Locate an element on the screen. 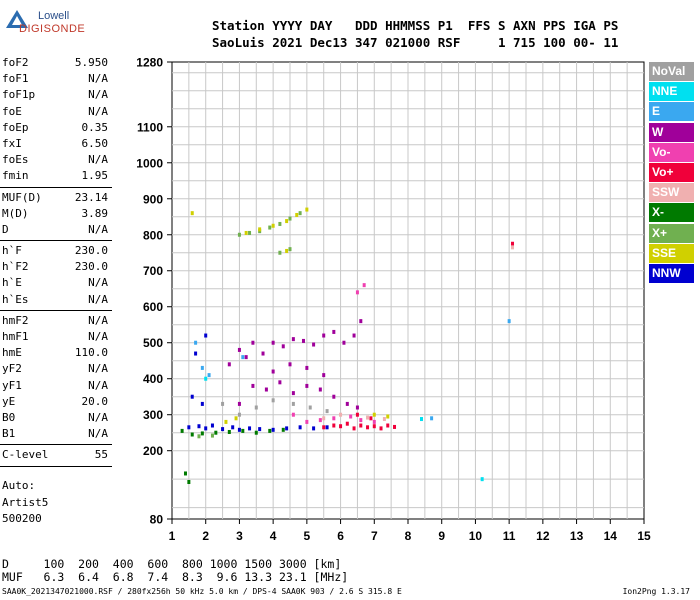 The height and width of the screenshot is (600, 700). param-row: C-level 55 is located at coordinates (56, 455).